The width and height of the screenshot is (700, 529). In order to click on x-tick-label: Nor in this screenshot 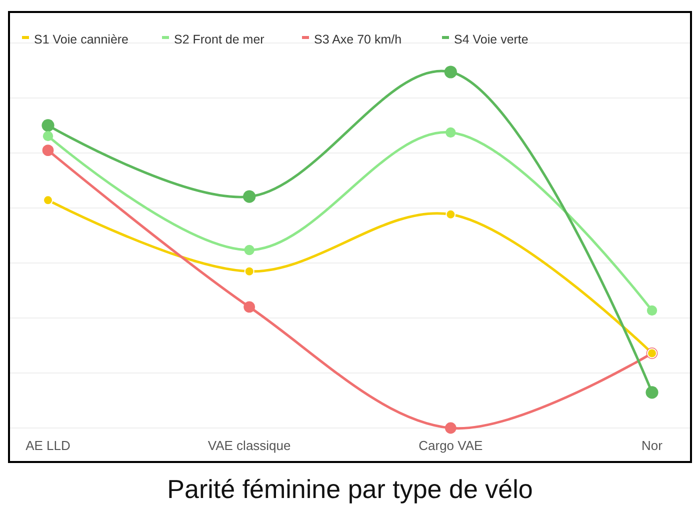, I will do `click(653, 445)`.